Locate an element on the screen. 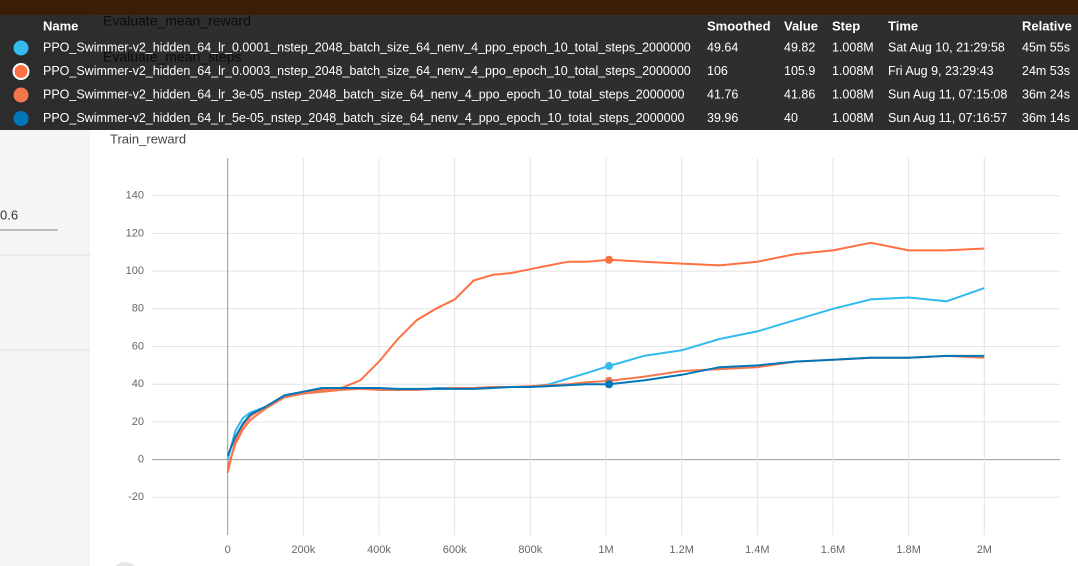 This screenshot has height=566, width=1078. x-tick-label: 0 is located at coordinates (228, 550).